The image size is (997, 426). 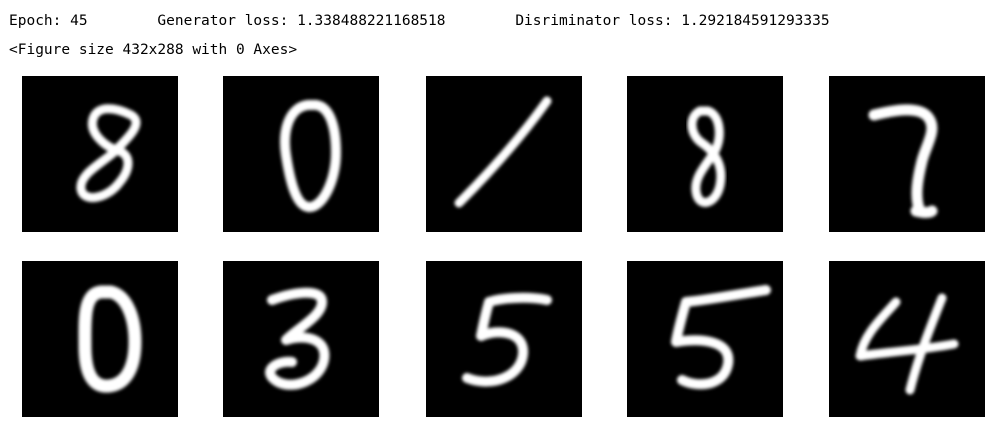 I want to click on figure-size-output: <Figure size 432x288 with 0 Axes>, so click(x=153, y=50).